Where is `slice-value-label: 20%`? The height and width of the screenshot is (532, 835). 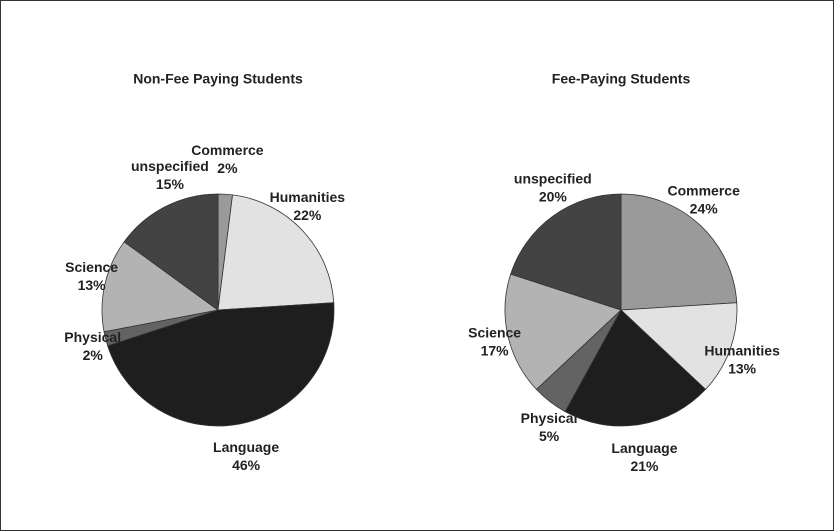
slice-value-label: 20% is located at coordinates (553, 196).